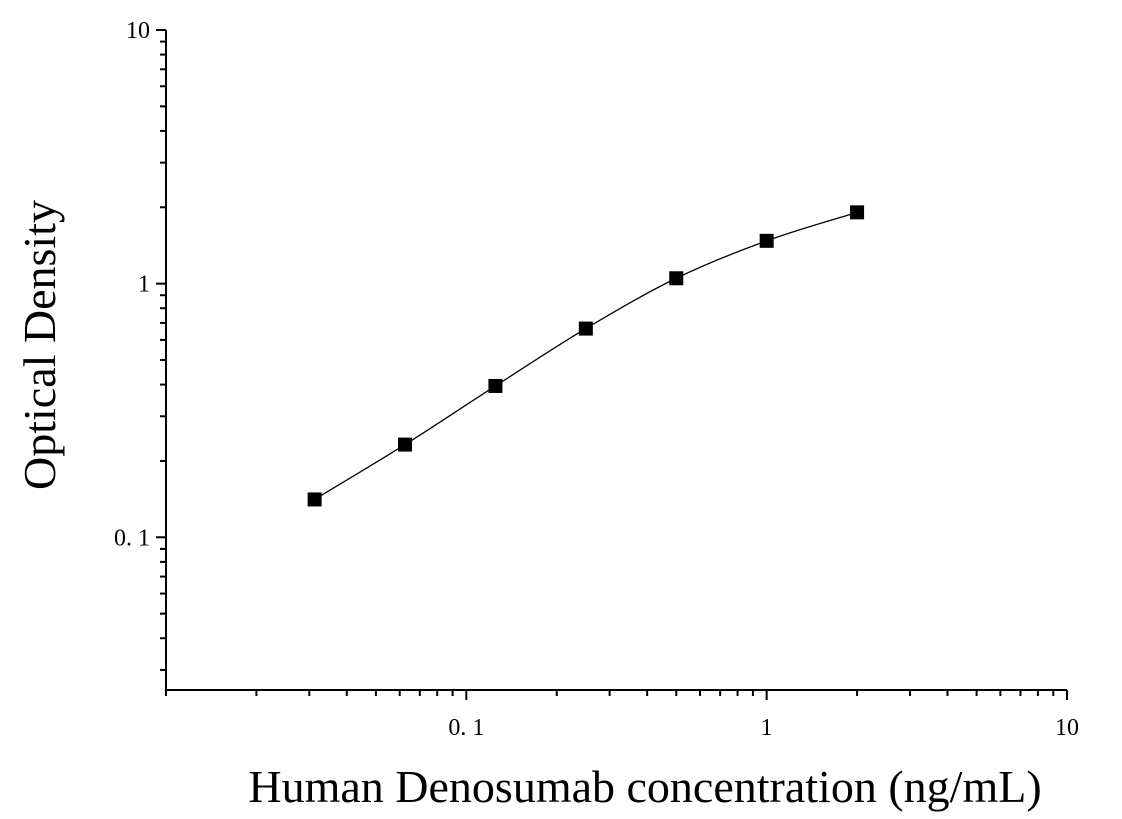 This screenshot has width=1122, height=819. What do you see at coordinates (39, 345) in the screenshot?
I see `y-axis-title: Optical Density` at bounding box center [39, 345].